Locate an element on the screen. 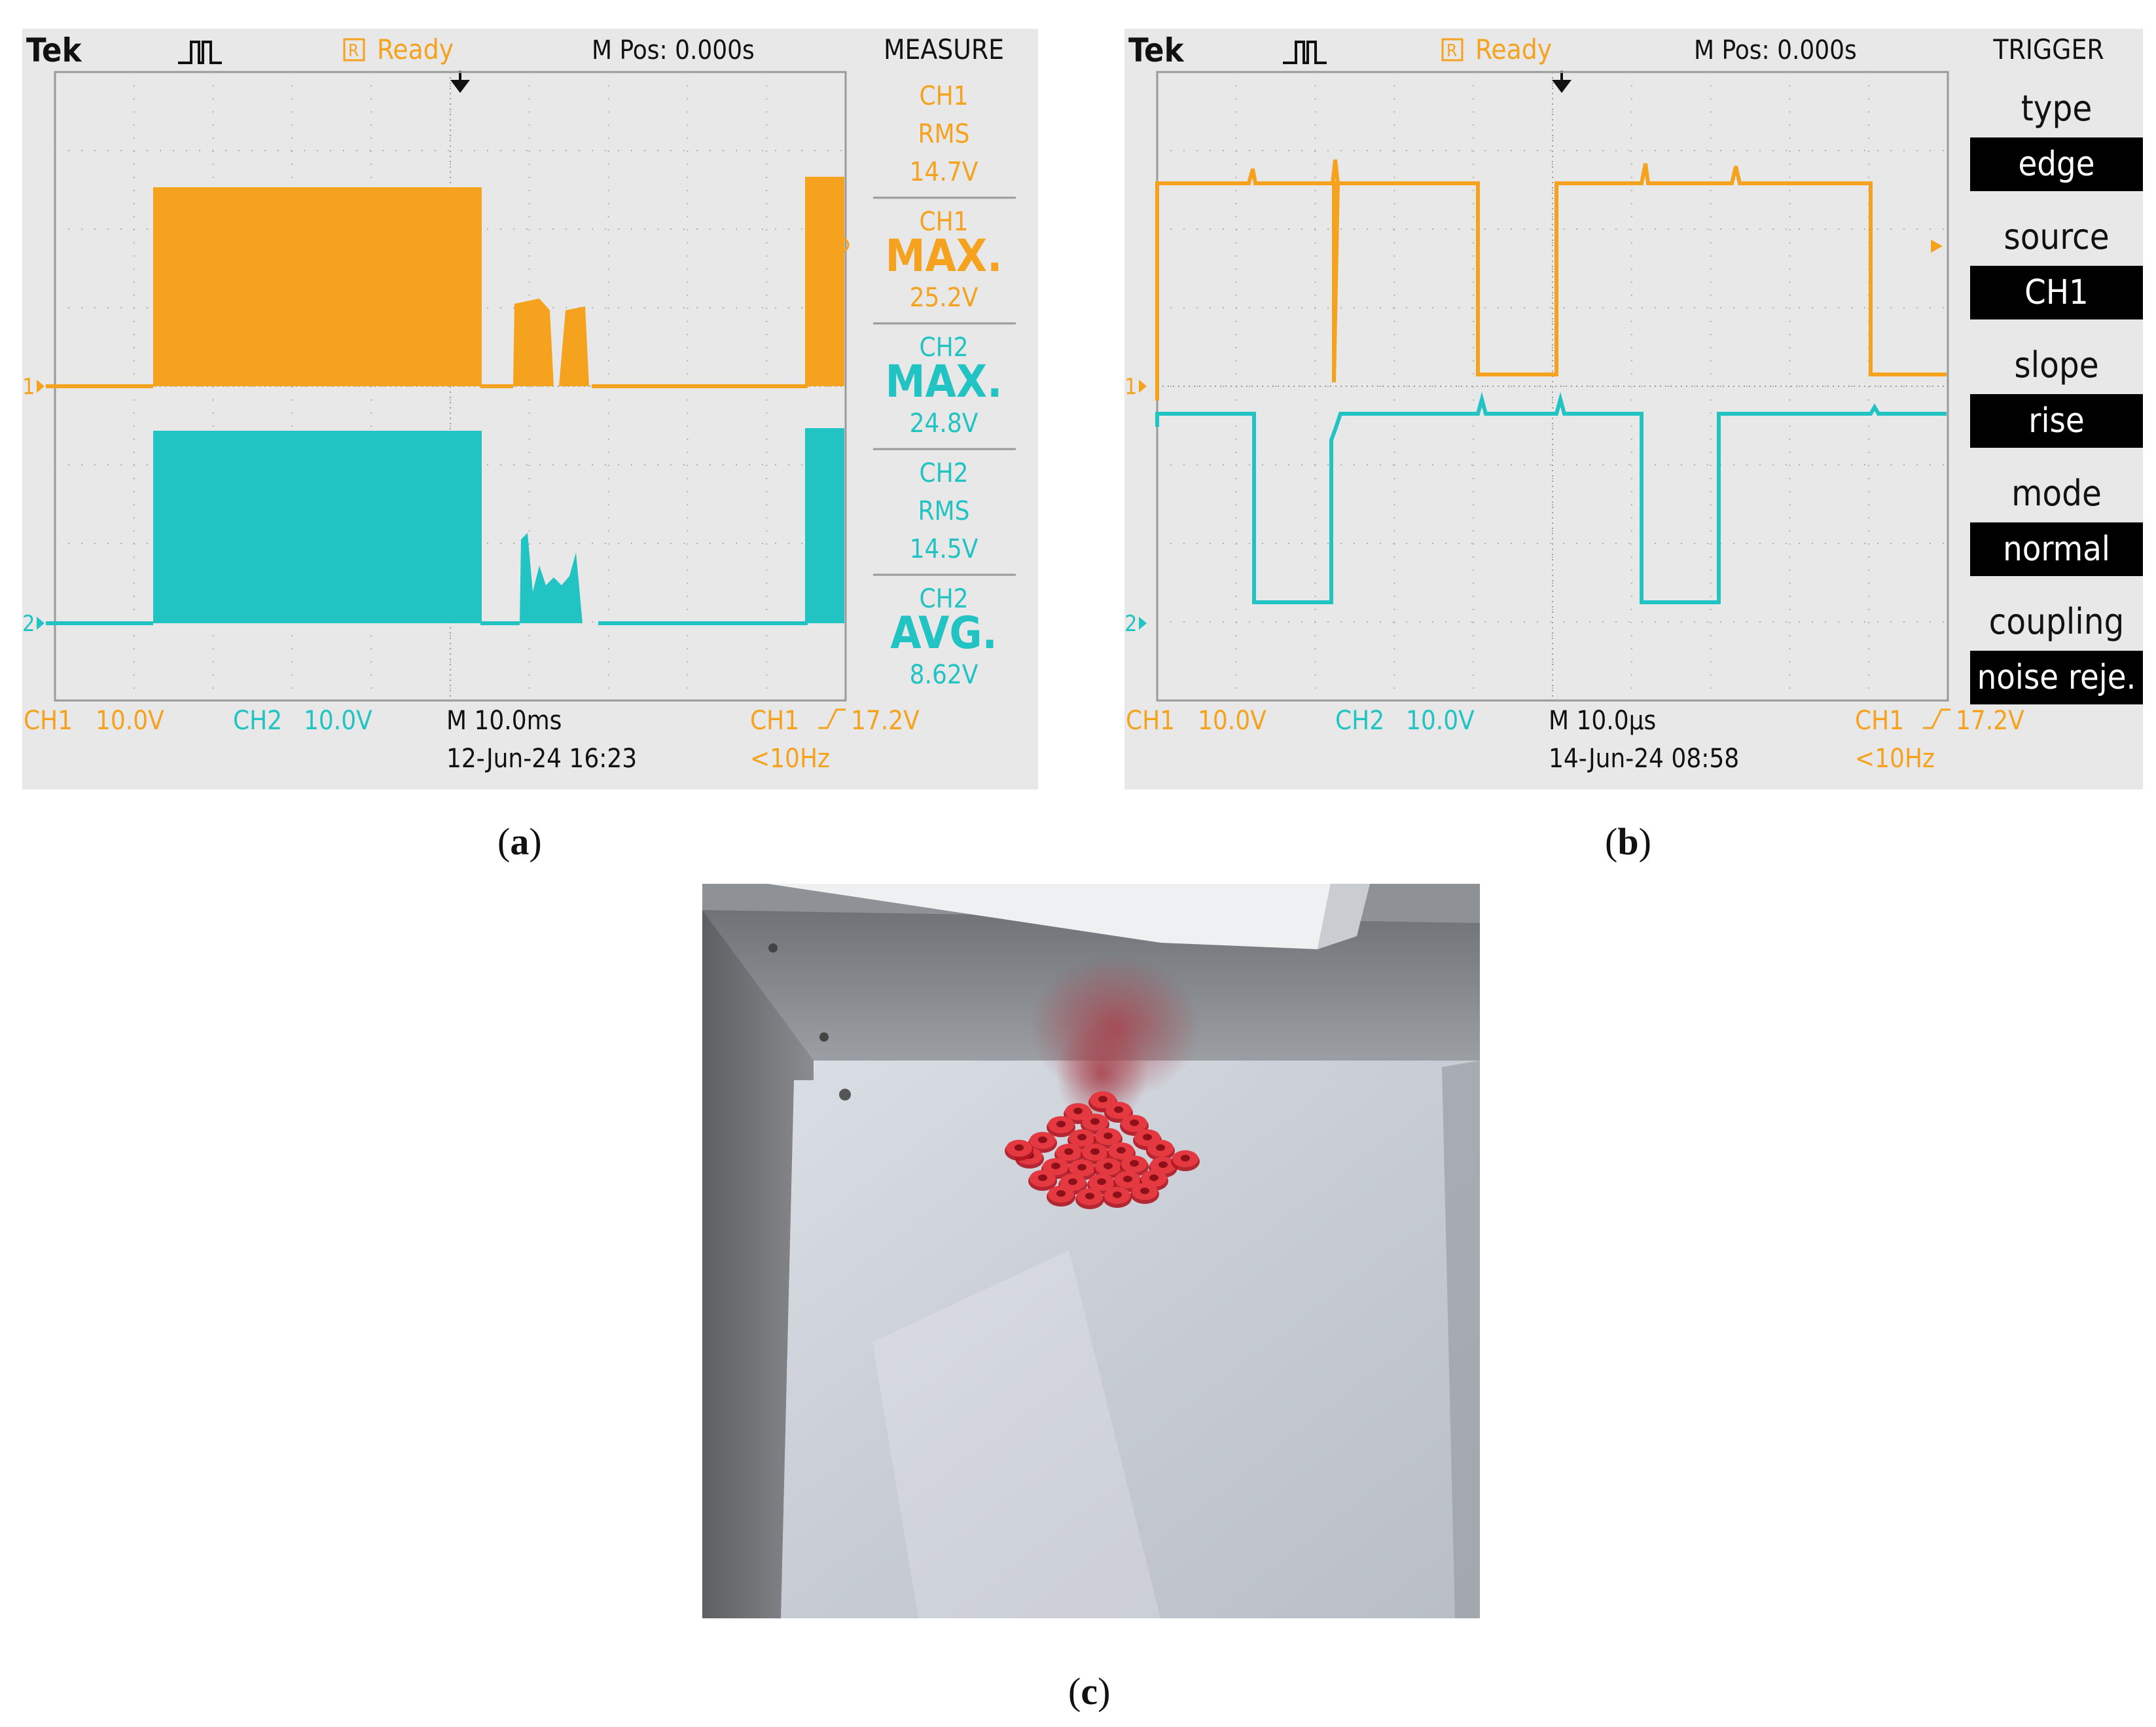  trigger-menu-label: mode is located at coordinates (2056, 493).